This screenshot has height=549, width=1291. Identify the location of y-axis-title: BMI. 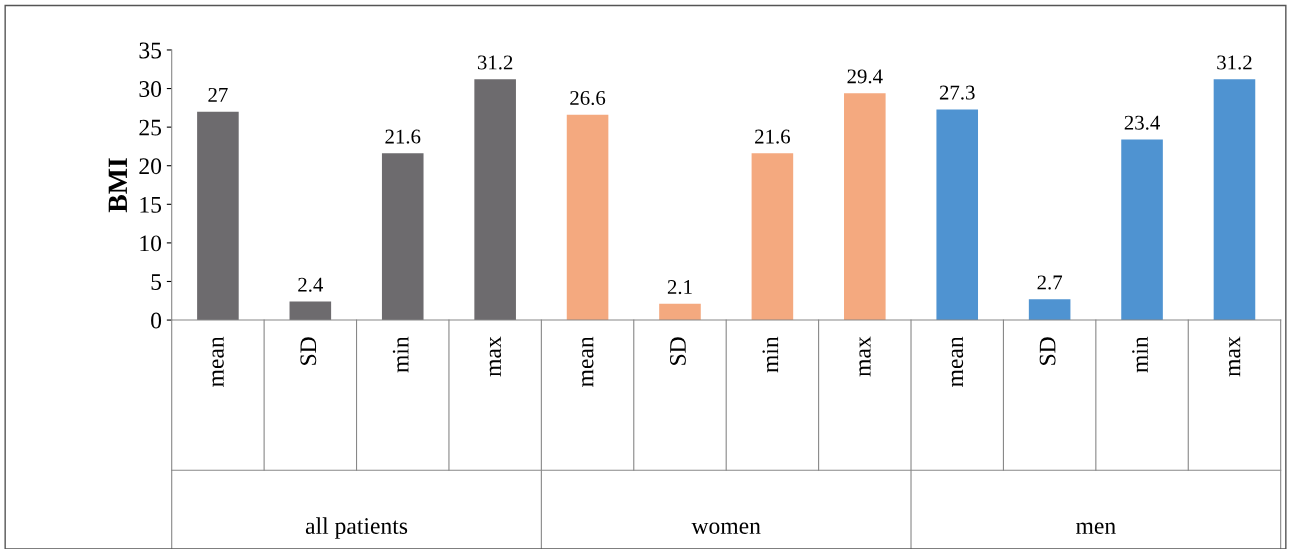
(117, 185).